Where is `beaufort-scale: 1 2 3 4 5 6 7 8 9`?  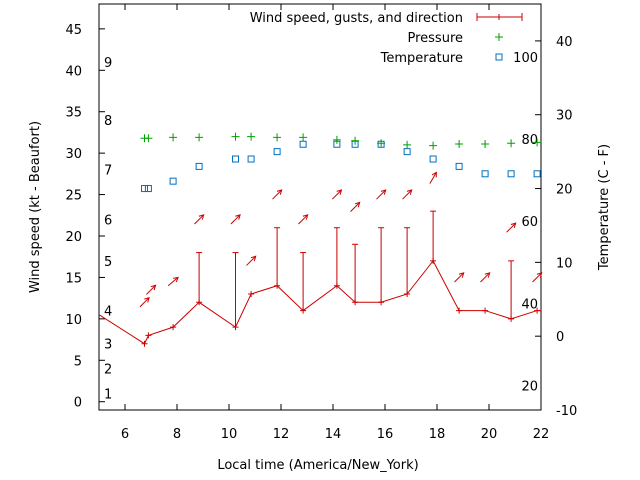
beaufort-scale: 1 2 3 4 5 6 7 8 9 is located at coordinates (108, 229).